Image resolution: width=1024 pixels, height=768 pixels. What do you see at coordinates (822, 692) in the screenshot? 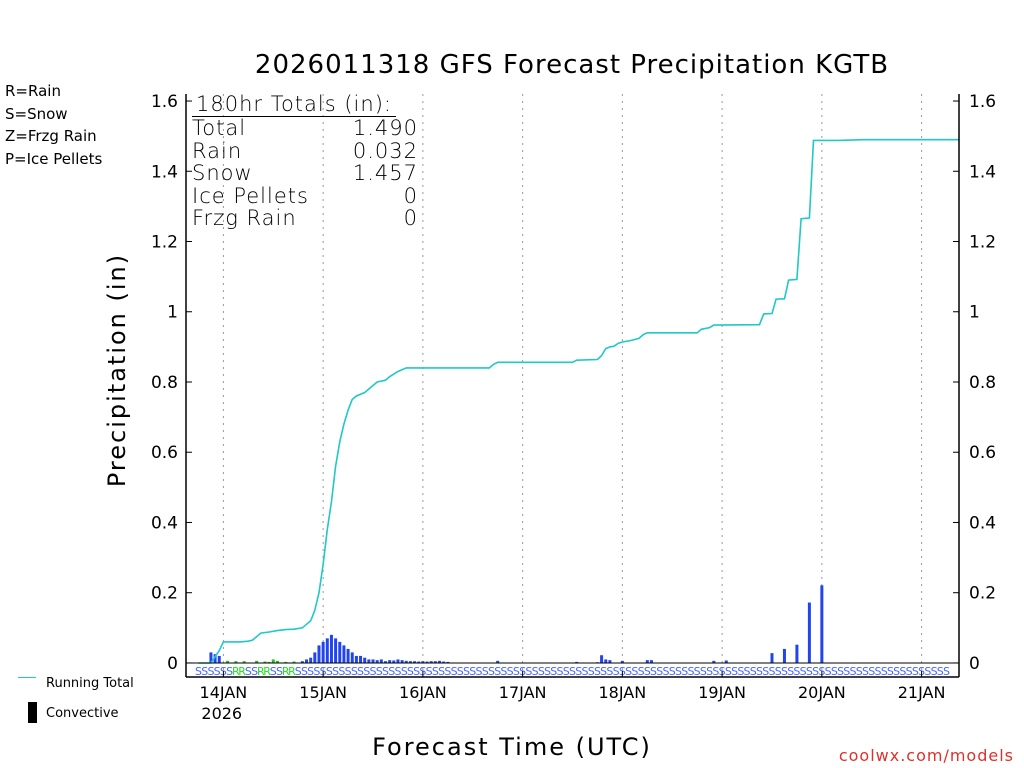
I see `x-tick-label: 20JAN` at bounding box center [822, 692].